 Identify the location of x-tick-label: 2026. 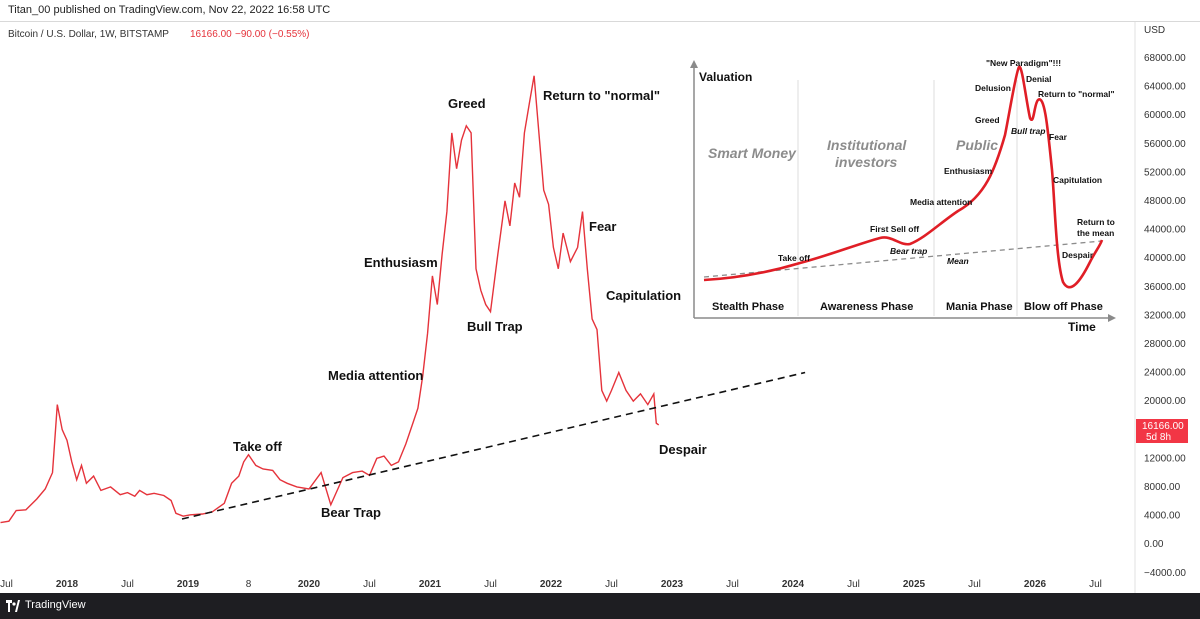
(1035, 584).